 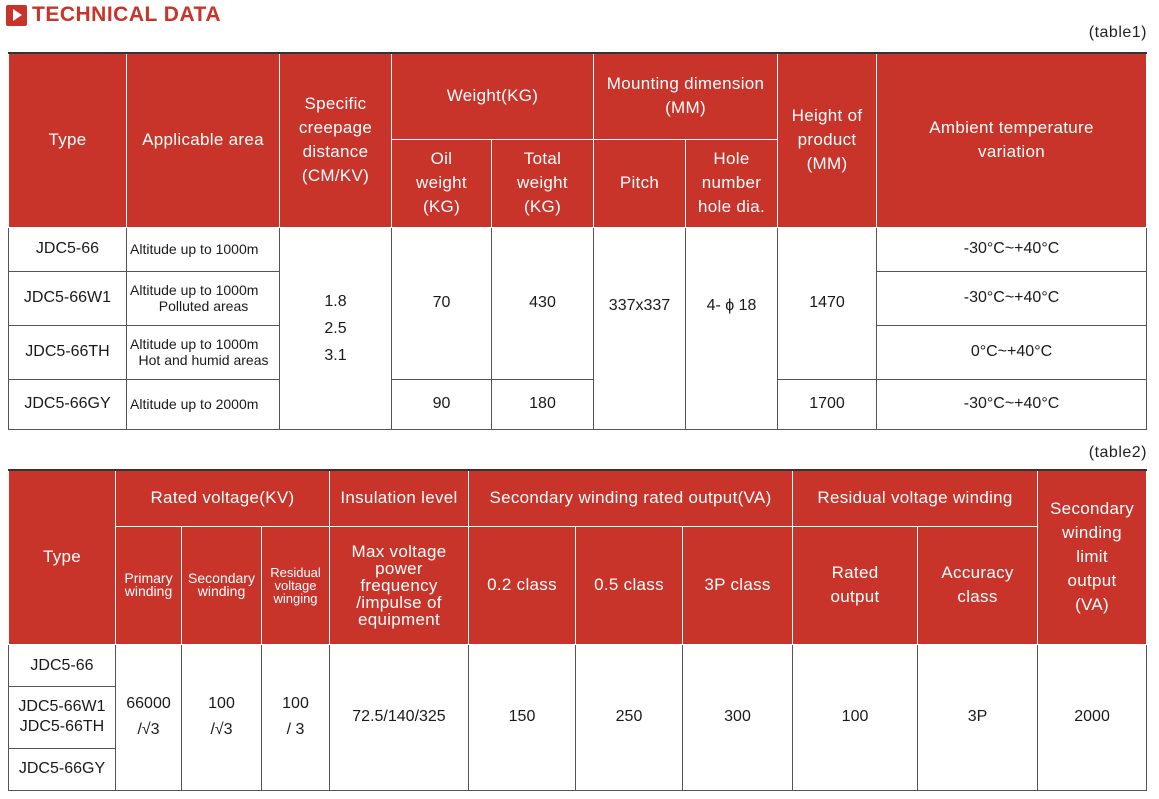 What do you see at coordinates (399, 498) in the screenshot?
I see `header-insulation-level: Insulation level` at bounding box center [399, 498].